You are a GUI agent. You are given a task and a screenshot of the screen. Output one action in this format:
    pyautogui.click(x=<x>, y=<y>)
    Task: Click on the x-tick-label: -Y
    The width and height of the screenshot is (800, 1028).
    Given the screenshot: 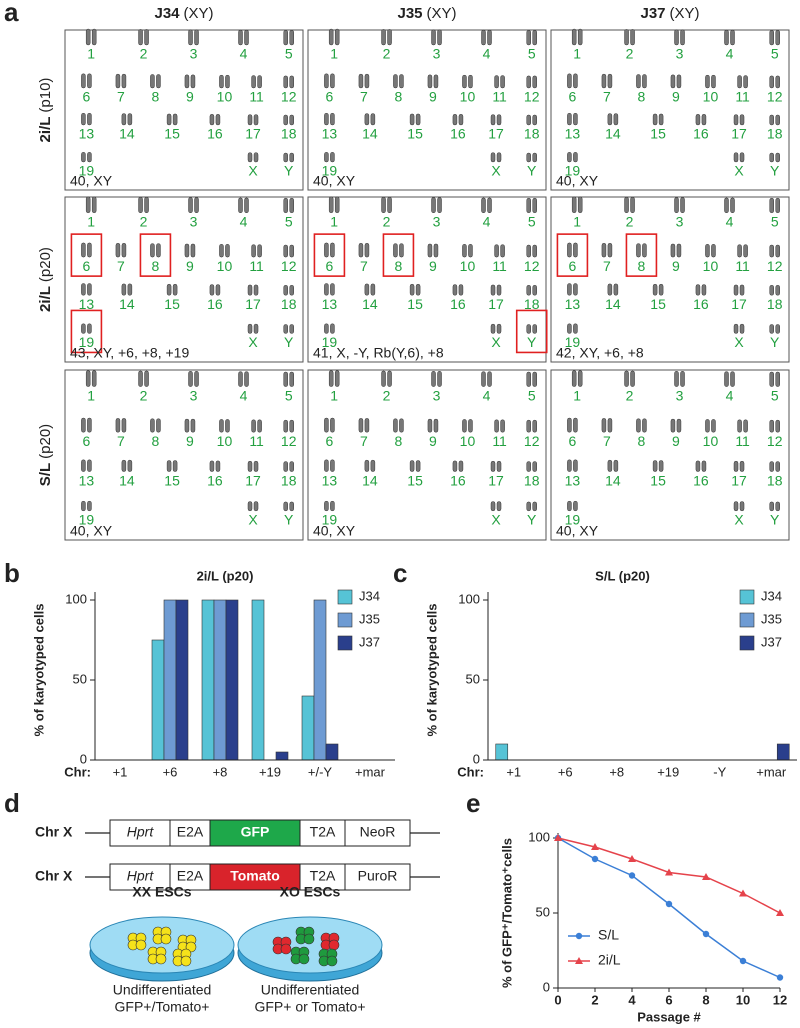 What is the action you would take?
    pyautogui.click(x=719, y=771)
    